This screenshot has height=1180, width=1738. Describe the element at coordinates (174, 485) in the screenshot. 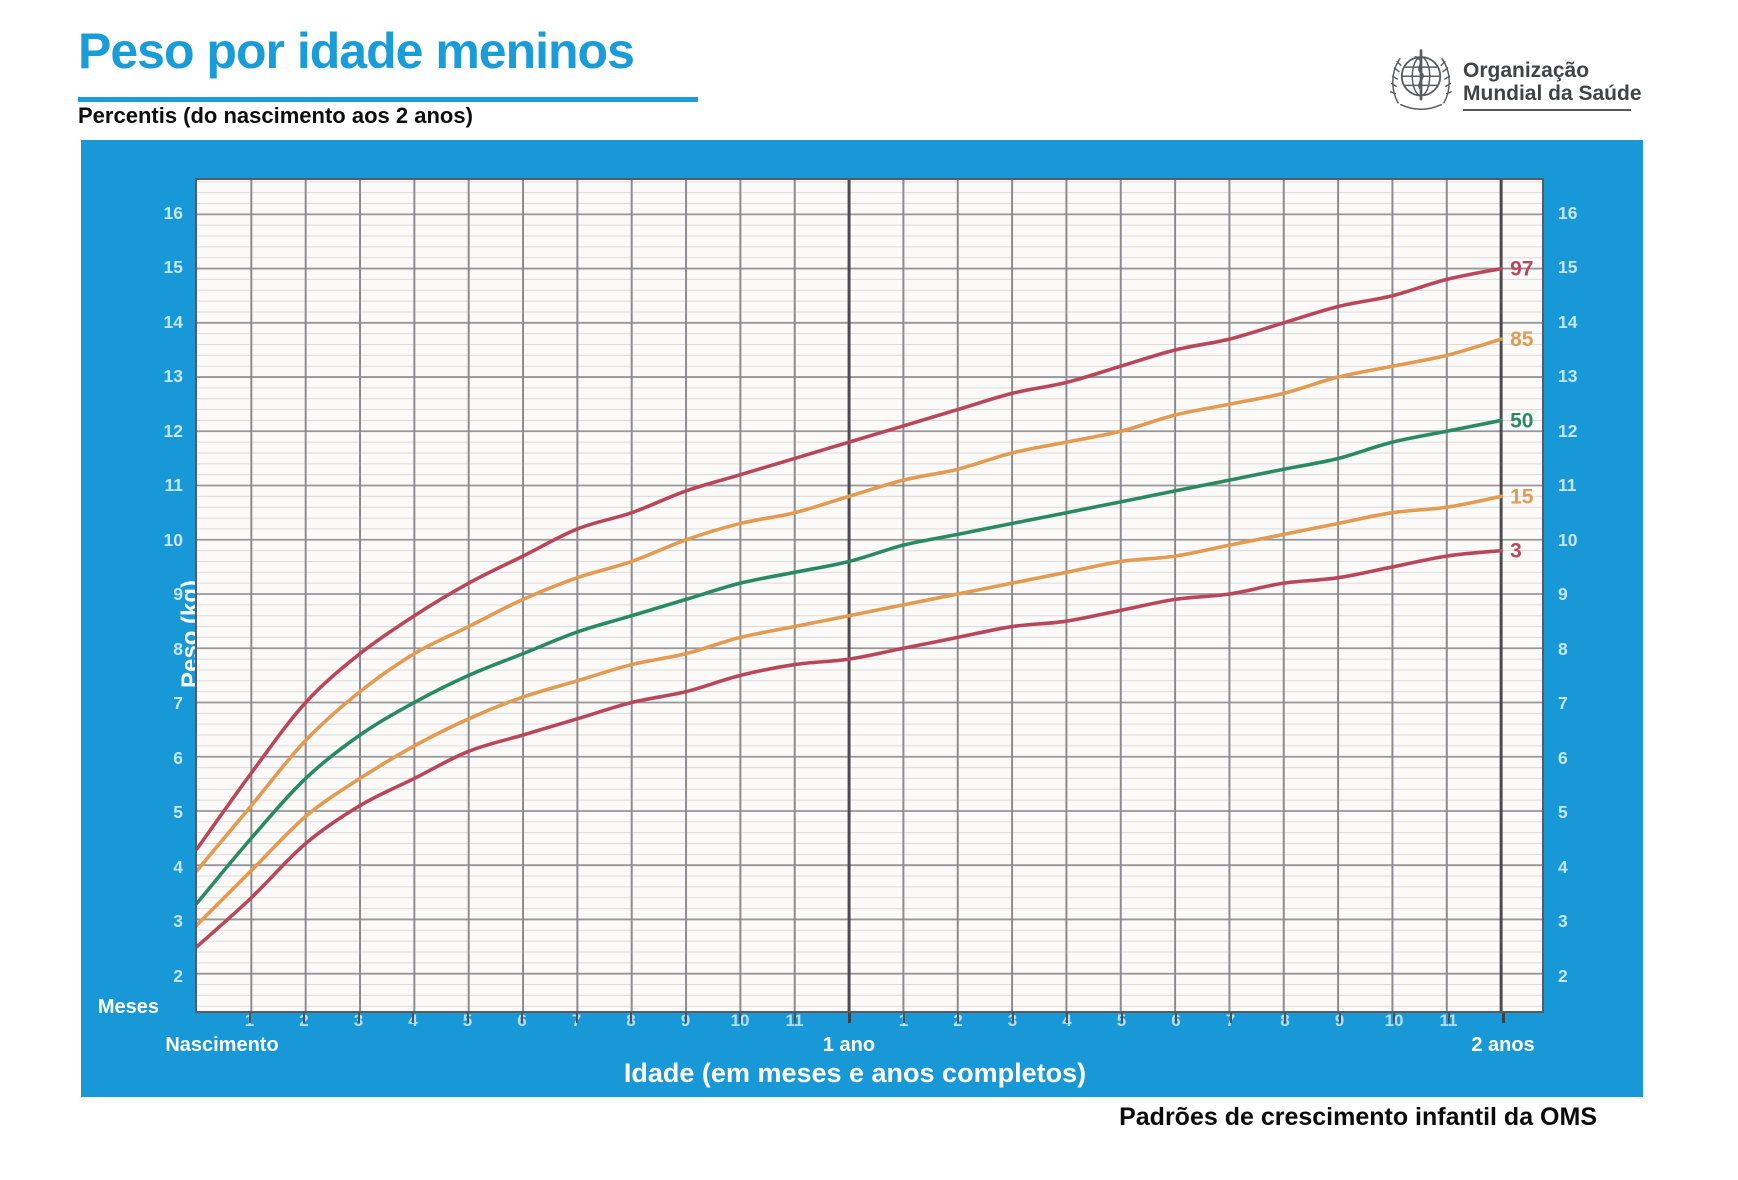

I see `y-tick-label-left-11: 11` at that location.